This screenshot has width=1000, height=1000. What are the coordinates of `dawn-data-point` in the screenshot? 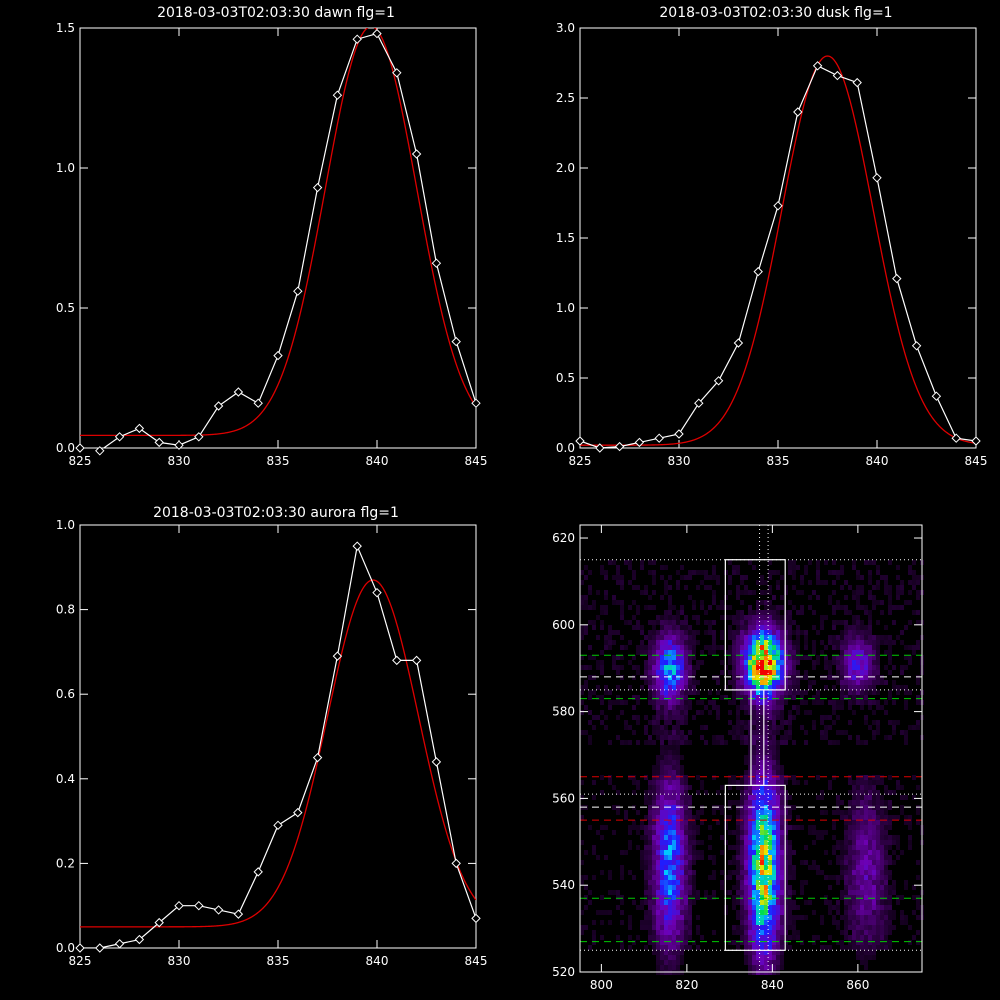 It's located at (218, 406).